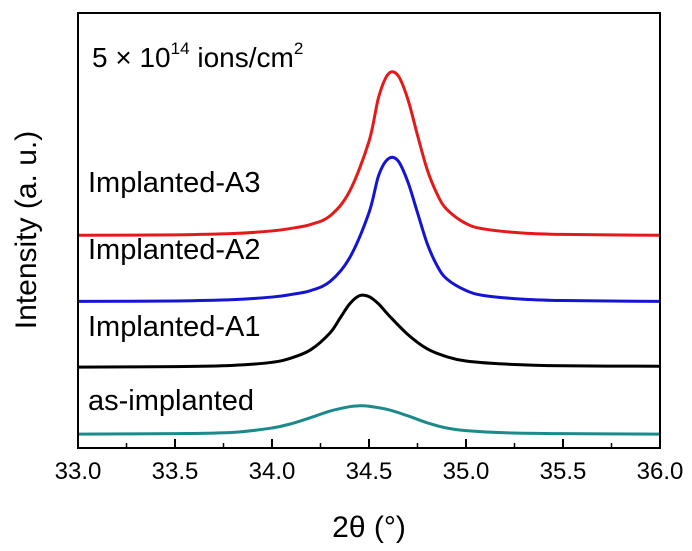 The image size is (692, 551). What do you see at coordinates (298, 48) in the screenshot?
I see `dose-annotation-unit-exponent: 2` at bounding box center [298, 48].